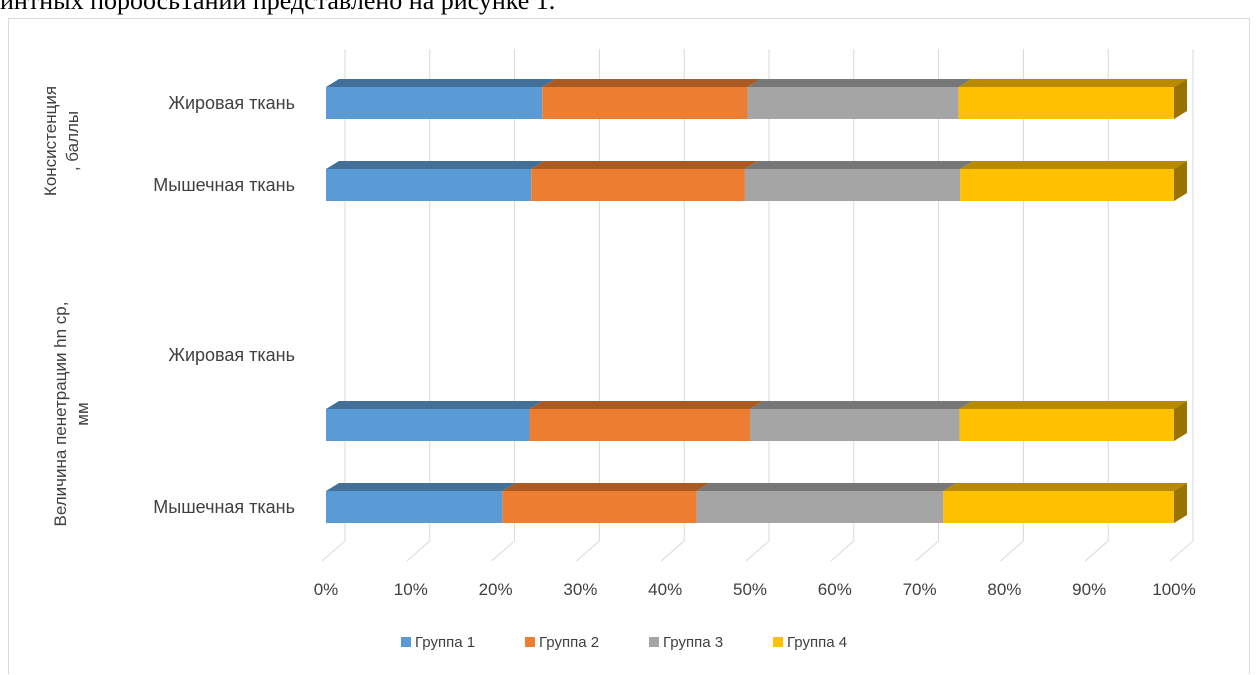 The height and width of the screenshot is (675, 1256). What do you see at coordinates (665, 589) in the screenshot?
I see `x-tick-label: 40%` at bounding box center [665, 589].